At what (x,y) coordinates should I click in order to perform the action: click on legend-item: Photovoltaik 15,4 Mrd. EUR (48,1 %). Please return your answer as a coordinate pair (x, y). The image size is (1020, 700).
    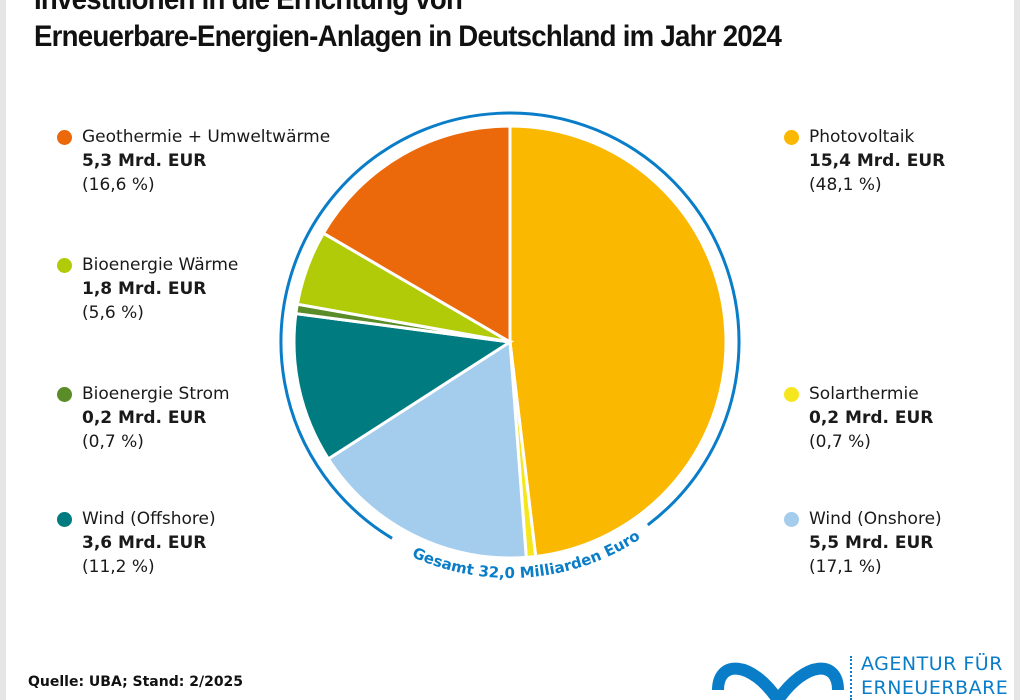
    Looking at the image, I should click on (865, 161).